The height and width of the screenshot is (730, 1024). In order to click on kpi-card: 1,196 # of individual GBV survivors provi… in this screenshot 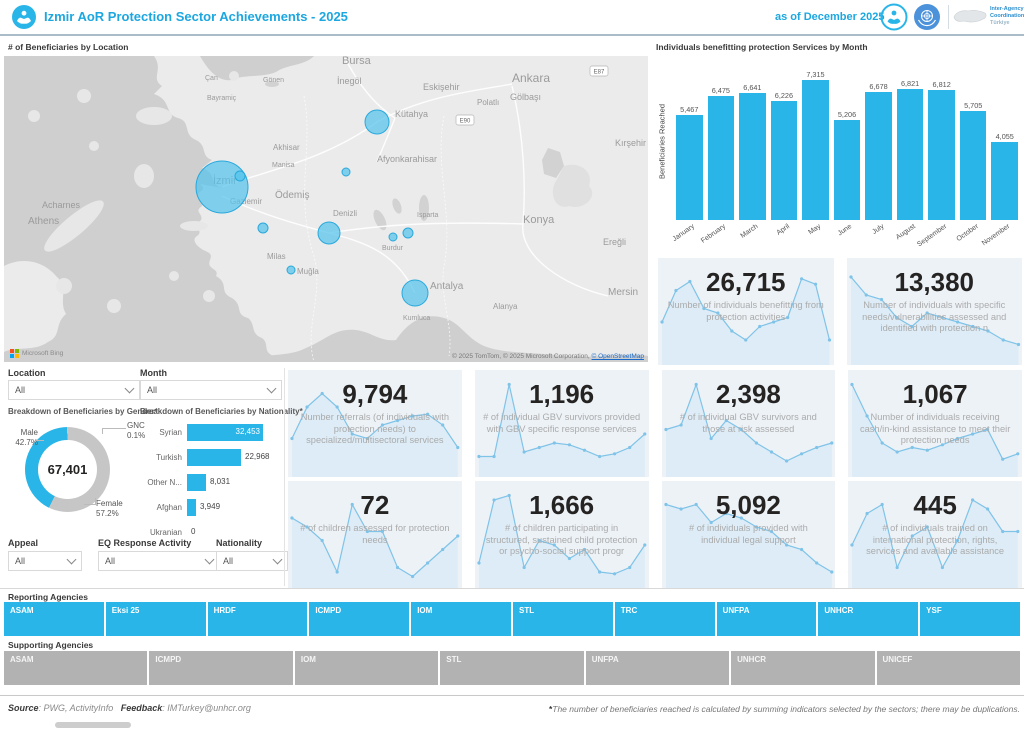, I will do `click(561, 423)`.